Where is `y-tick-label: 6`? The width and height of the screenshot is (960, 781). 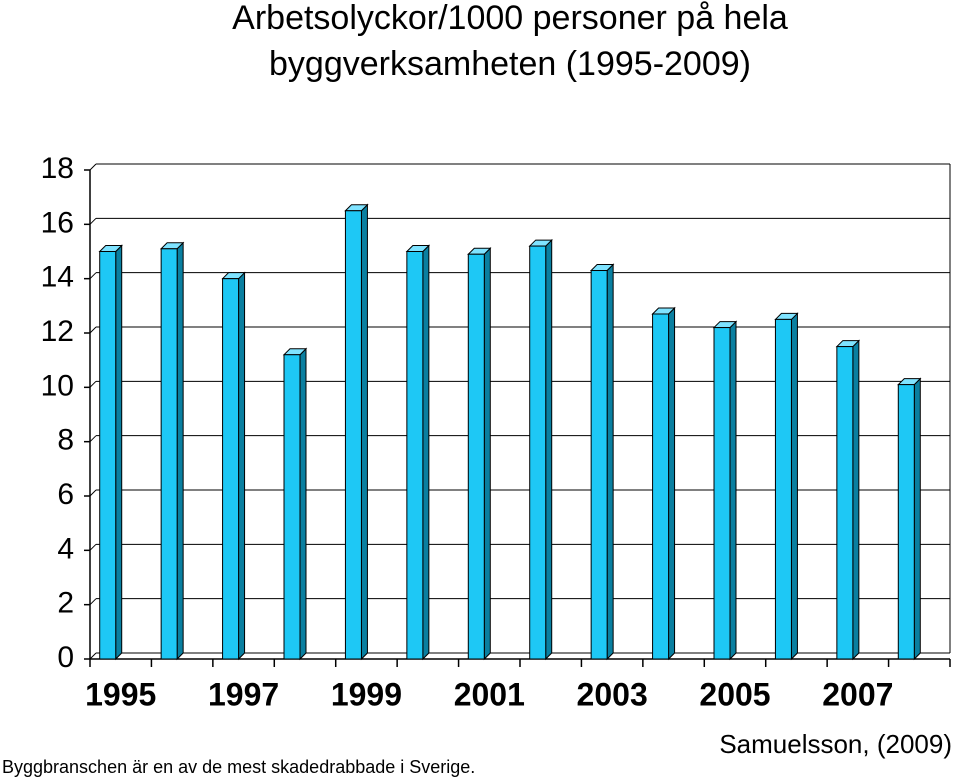
y-tick-label: 6 is located at coordinates (65, 494).